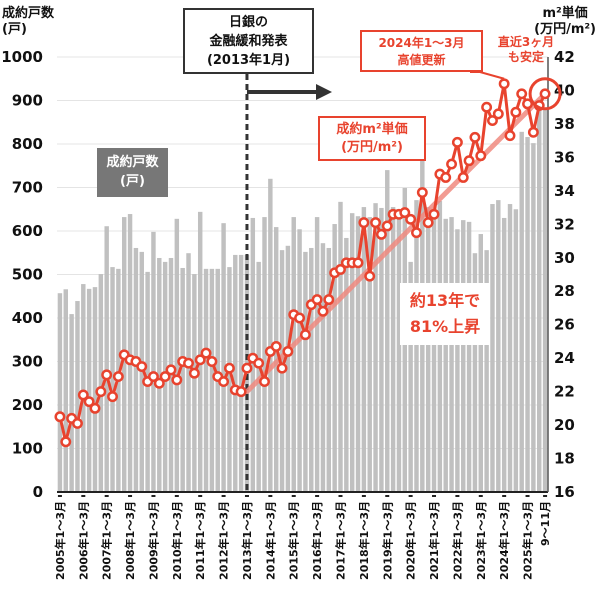 The image size is (600, 606). What do you see at coordinates (177, 540) in the screenshot?
I see `x-tick-label: 2010年1～3月` at bounding box center [177, 540].